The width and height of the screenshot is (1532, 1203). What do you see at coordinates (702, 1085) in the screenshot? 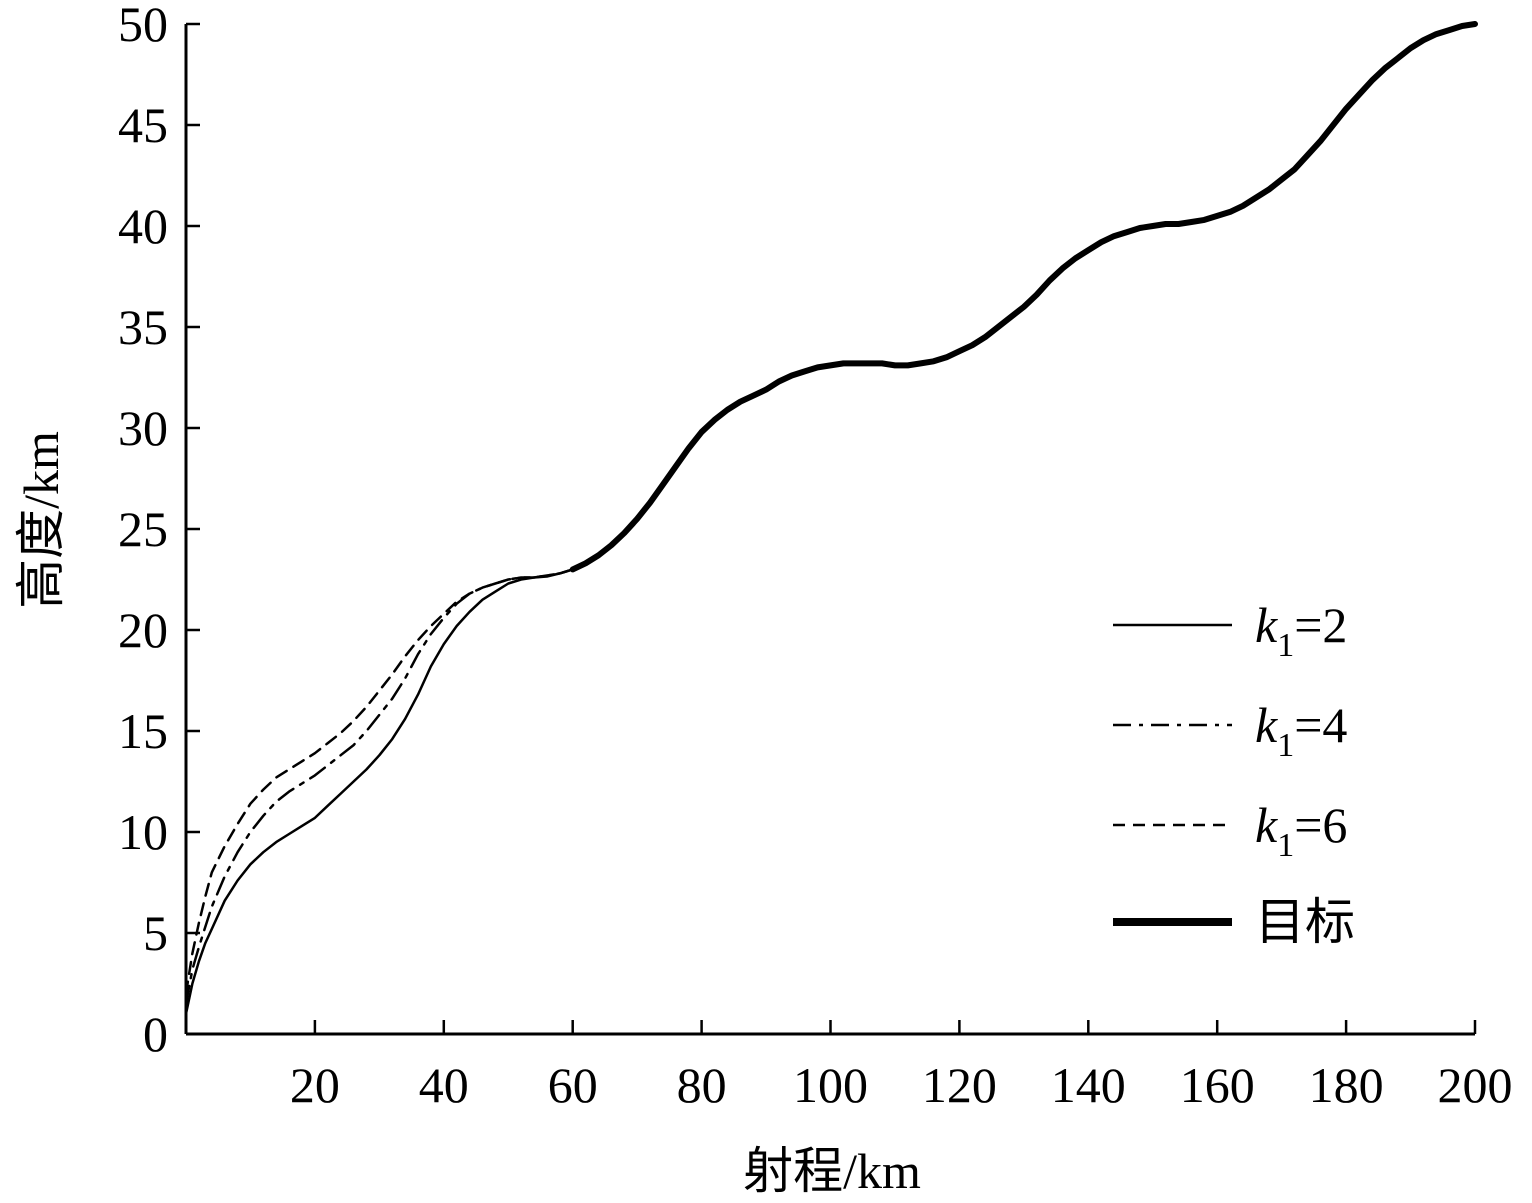
I see `x-tick-label: 80` at bounding box center [702, 1085].